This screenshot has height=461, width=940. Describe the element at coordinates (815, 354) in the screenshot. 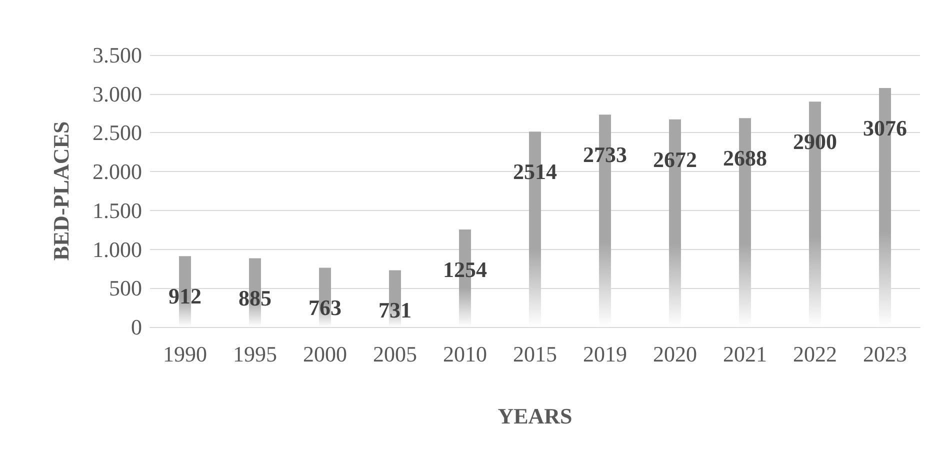

I see `x-tick-label: 2022` at that location.